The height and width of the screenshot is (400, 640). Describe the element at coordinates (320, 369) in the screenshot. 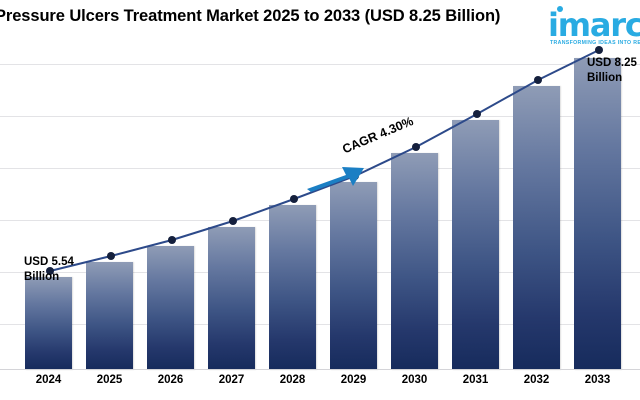

I see `x-axis-line` at that location.